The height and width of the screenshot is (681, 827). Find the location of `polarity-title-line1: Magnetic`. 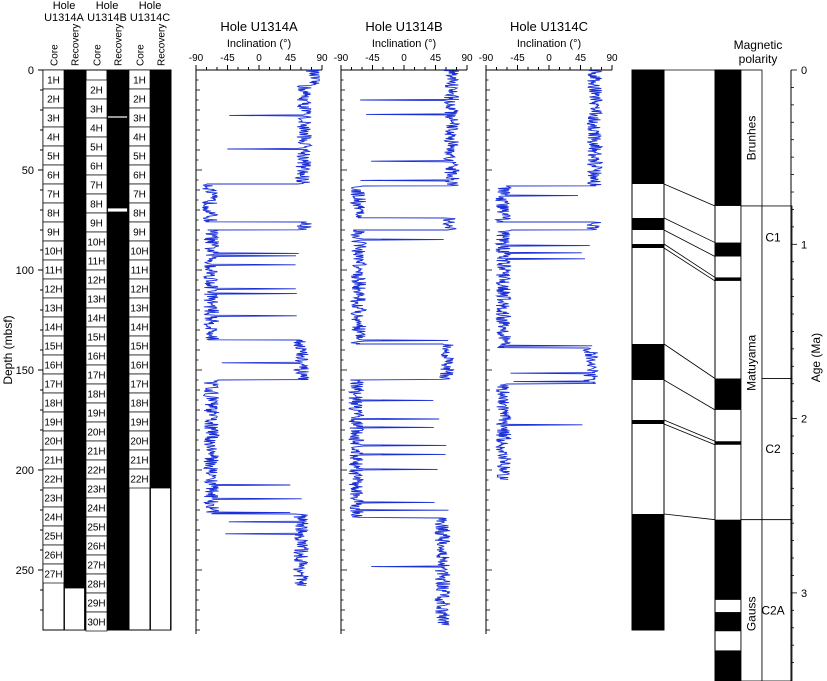

polarity-title-line1: Magnetic is located at coordinates (758, 45).